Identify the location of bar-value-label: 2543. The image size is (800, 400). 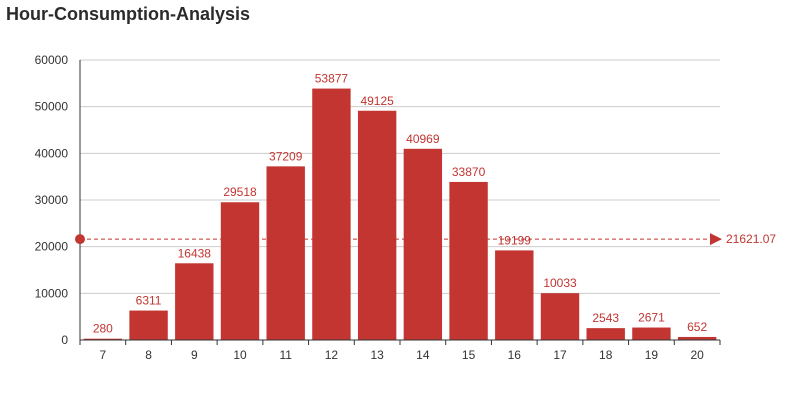
(605, 318).